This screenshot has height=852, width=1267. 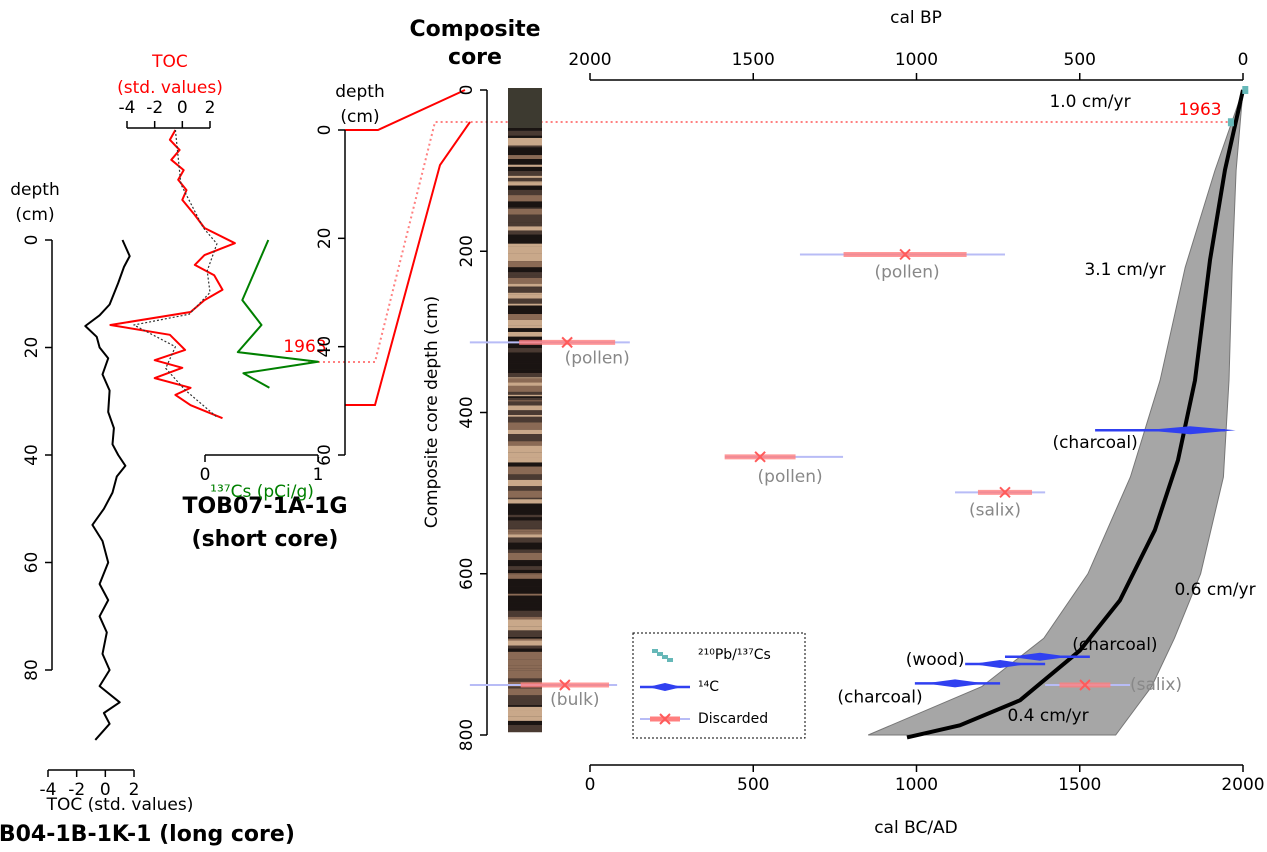 What do you see at coordinates (405, 110) in the screenshot?
I see `correlation-line` at bounding box center [405, 110].